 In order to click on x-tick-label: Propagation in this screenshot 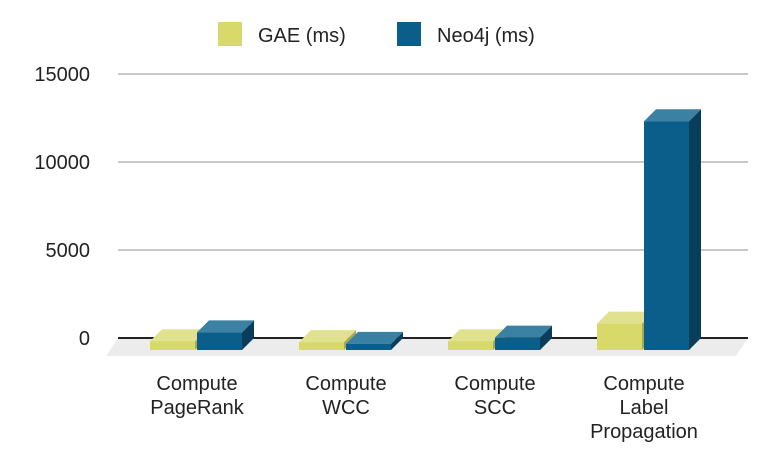, I will do `click(644, 432)`.